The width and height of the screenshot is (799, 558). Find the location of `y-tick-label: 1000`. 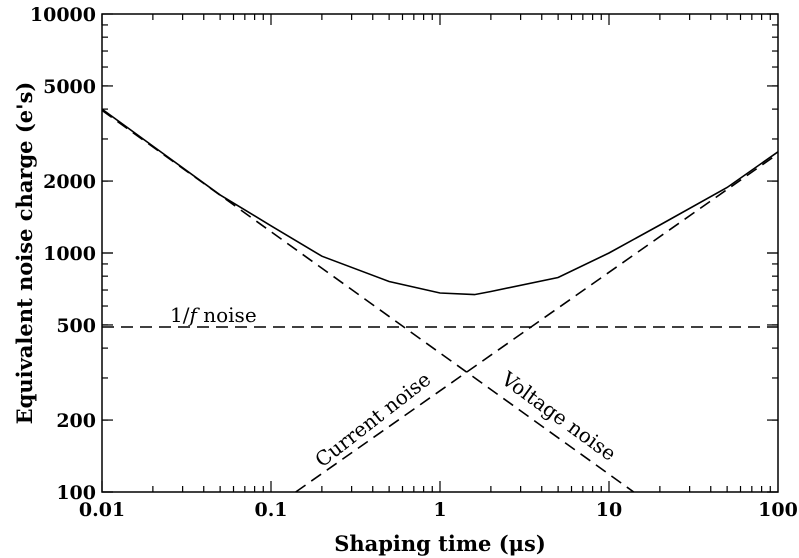

y-tick-label: 1000 is located at coordinates (69, 254).